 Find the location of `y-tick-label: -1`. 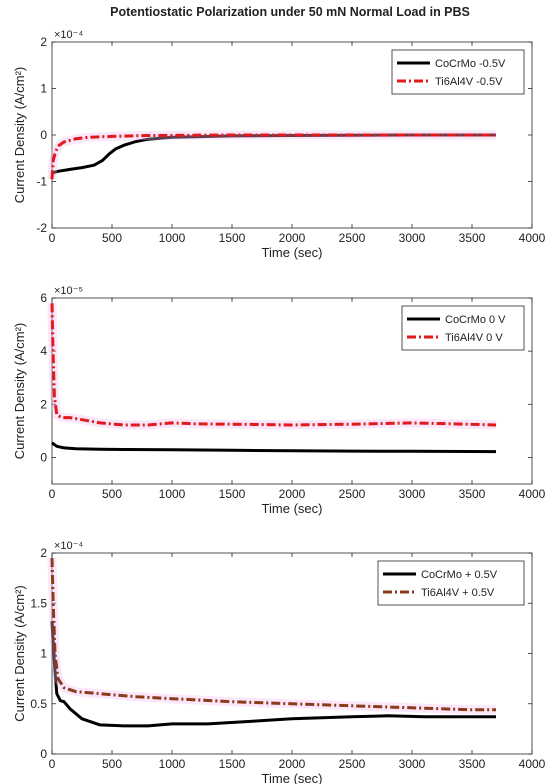

y-tick-label: -1 is located at coordinates (41, 182).